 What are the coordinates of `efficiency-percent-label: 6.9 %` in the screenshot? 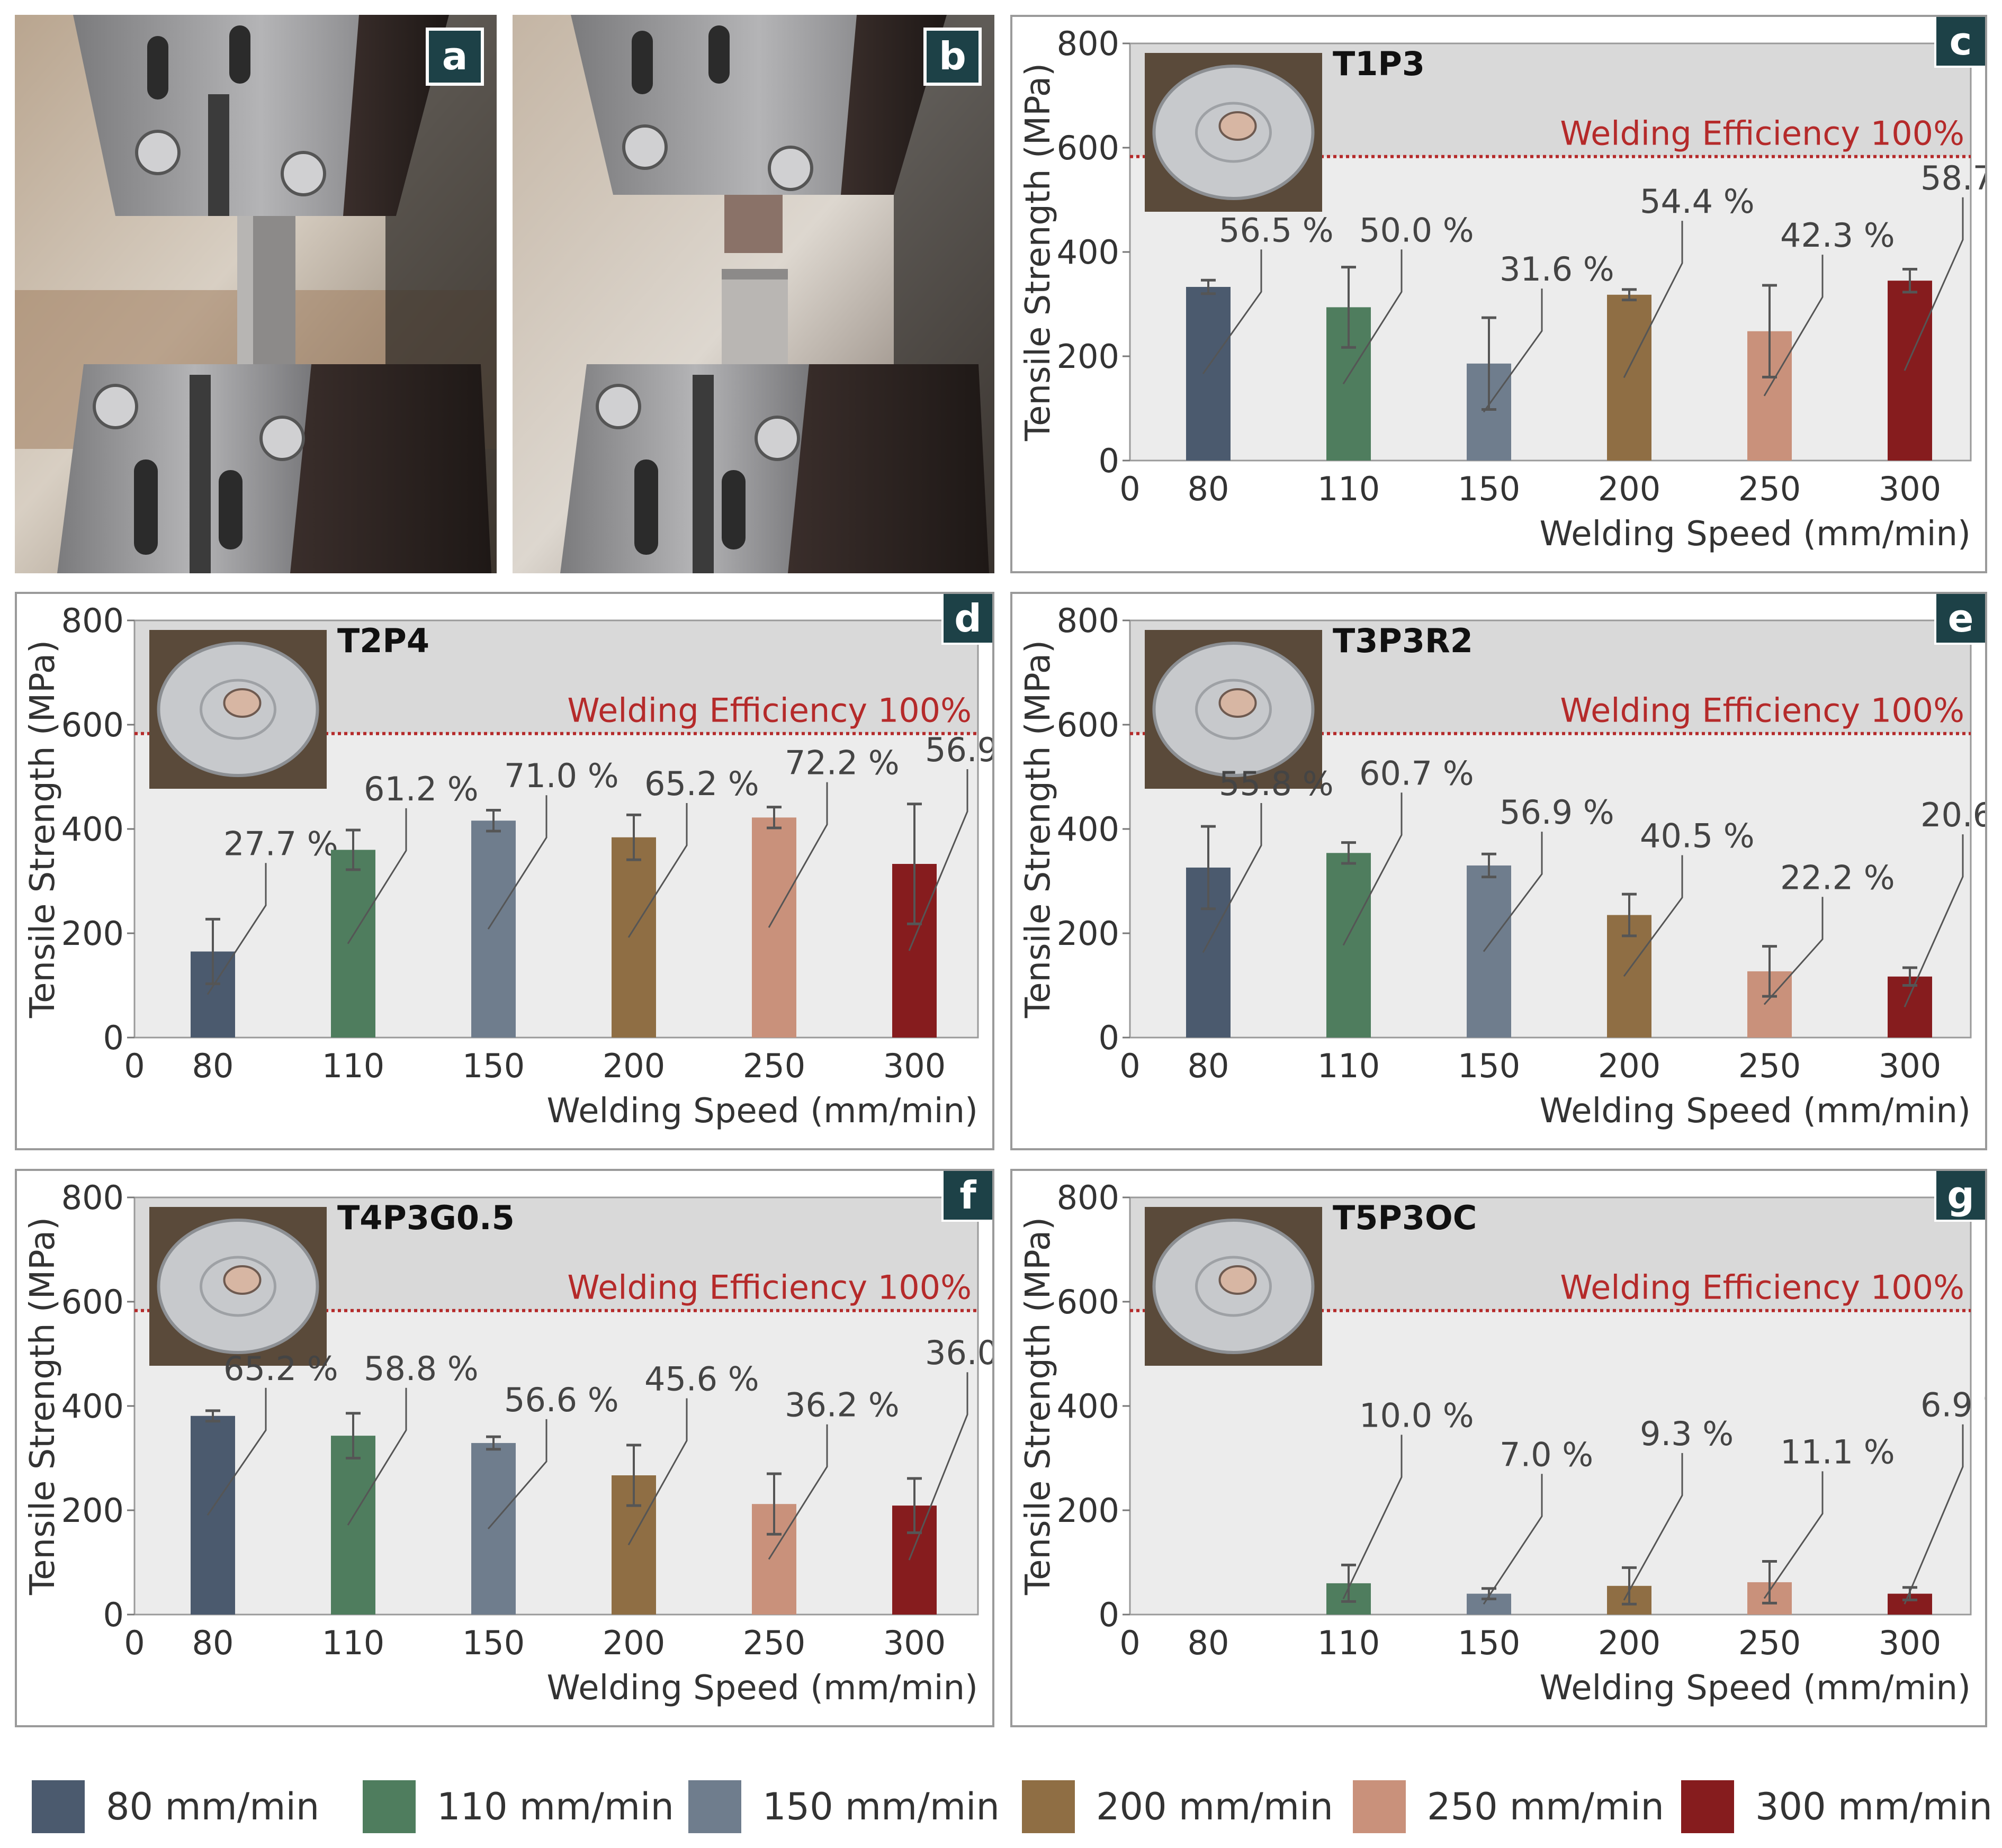 It's located at (1953, 1405).